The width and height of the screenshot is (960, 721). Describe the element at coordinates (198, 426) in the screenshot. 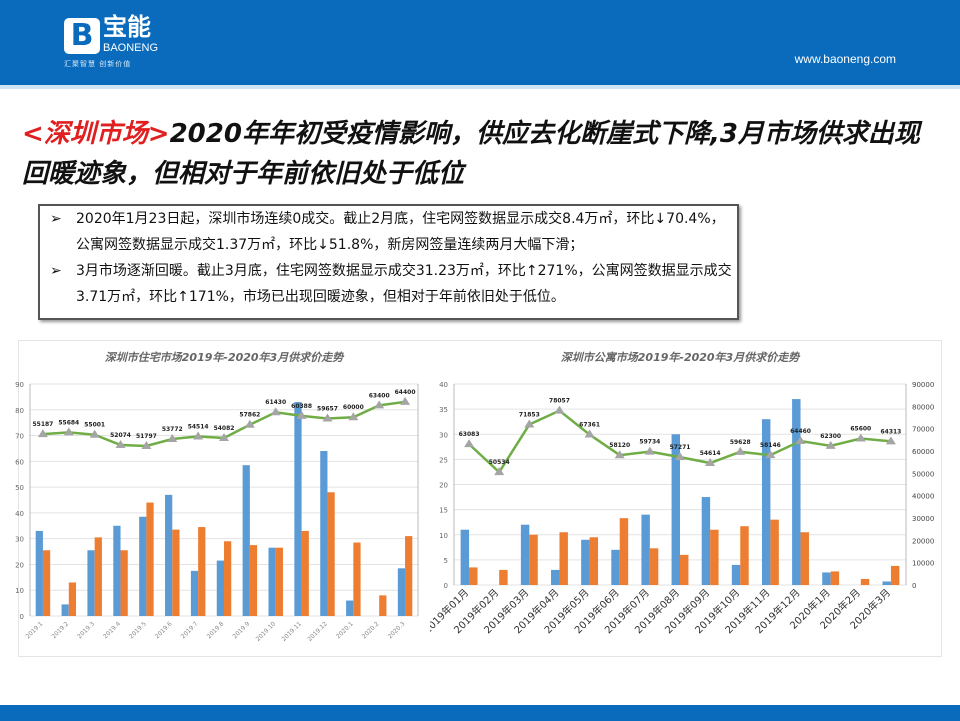

I see `price-data-label: 54514` at that location.